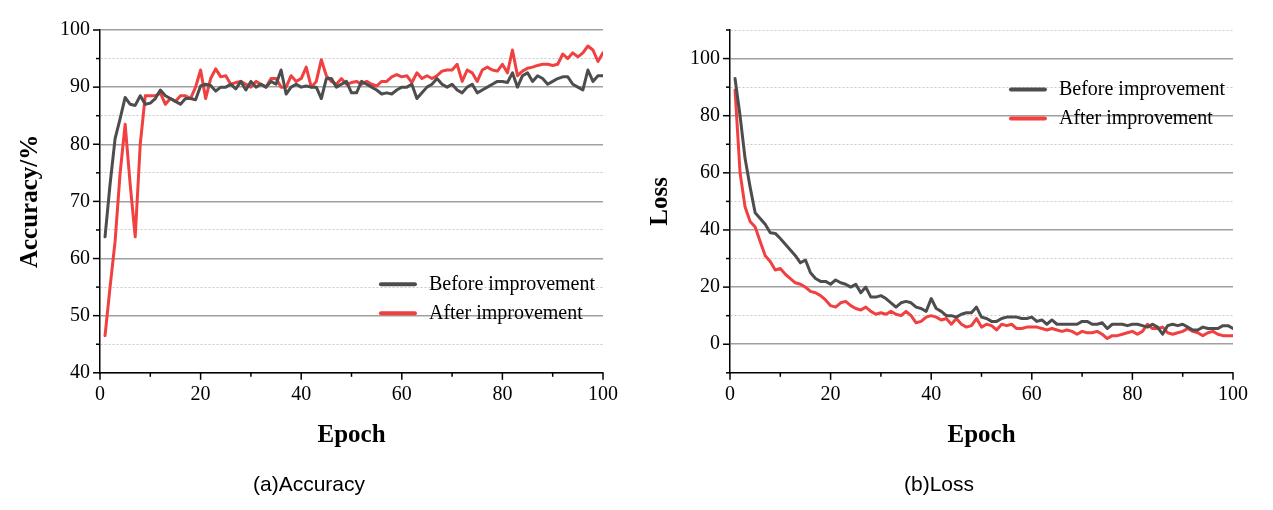 This screenshot has width=1273, height=510. What do you see at coordinates (309, 484) in the screenshot?
I see `text: (a)Accuracy` at bounding box center [309, 484].